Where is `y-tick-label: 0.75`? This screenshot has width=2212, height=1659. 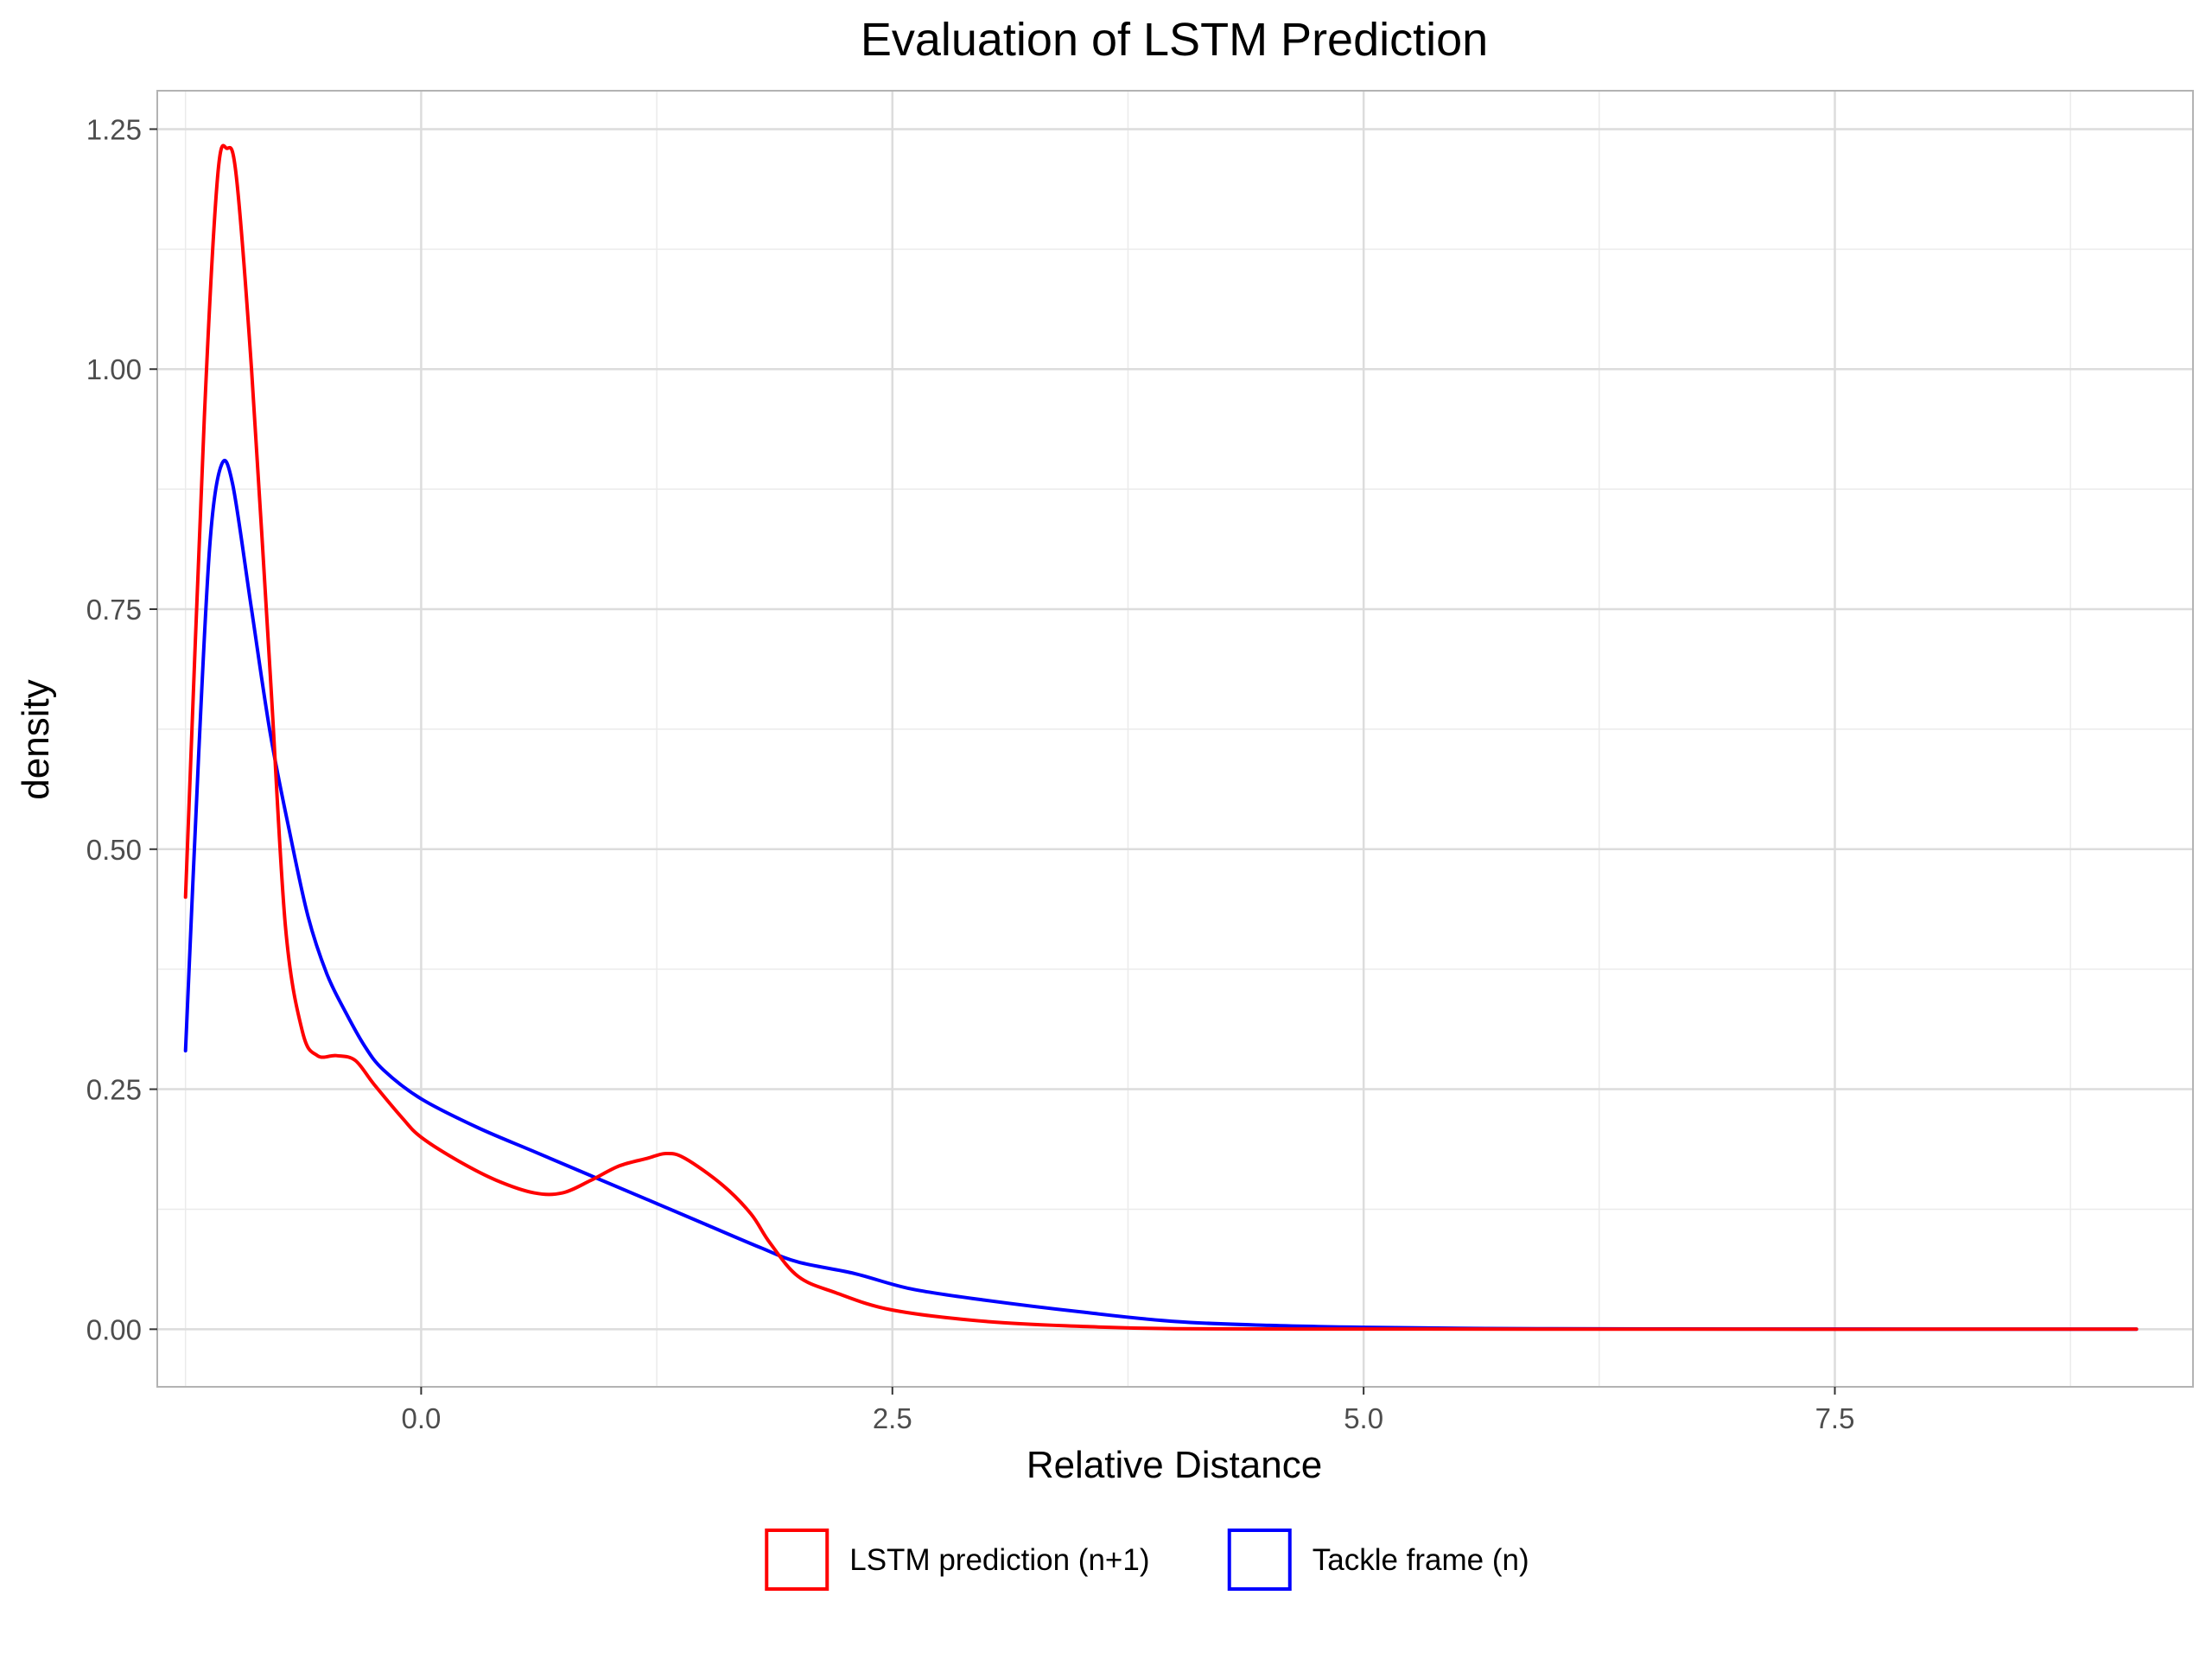
y-tick-label: 0.75 is located at coordinates (114, 610).